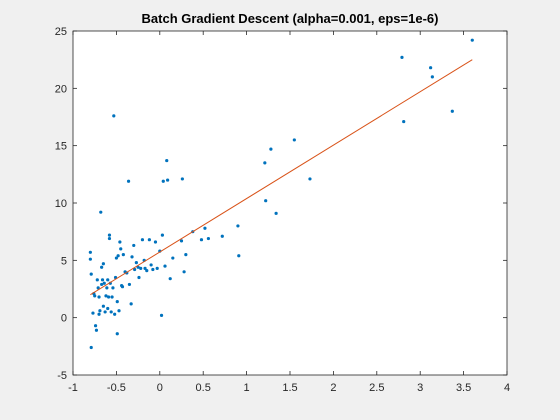 The height and width of the screenshot is (420, 560). I want to click on x-tick-label-2: 0, so click(160, 388).